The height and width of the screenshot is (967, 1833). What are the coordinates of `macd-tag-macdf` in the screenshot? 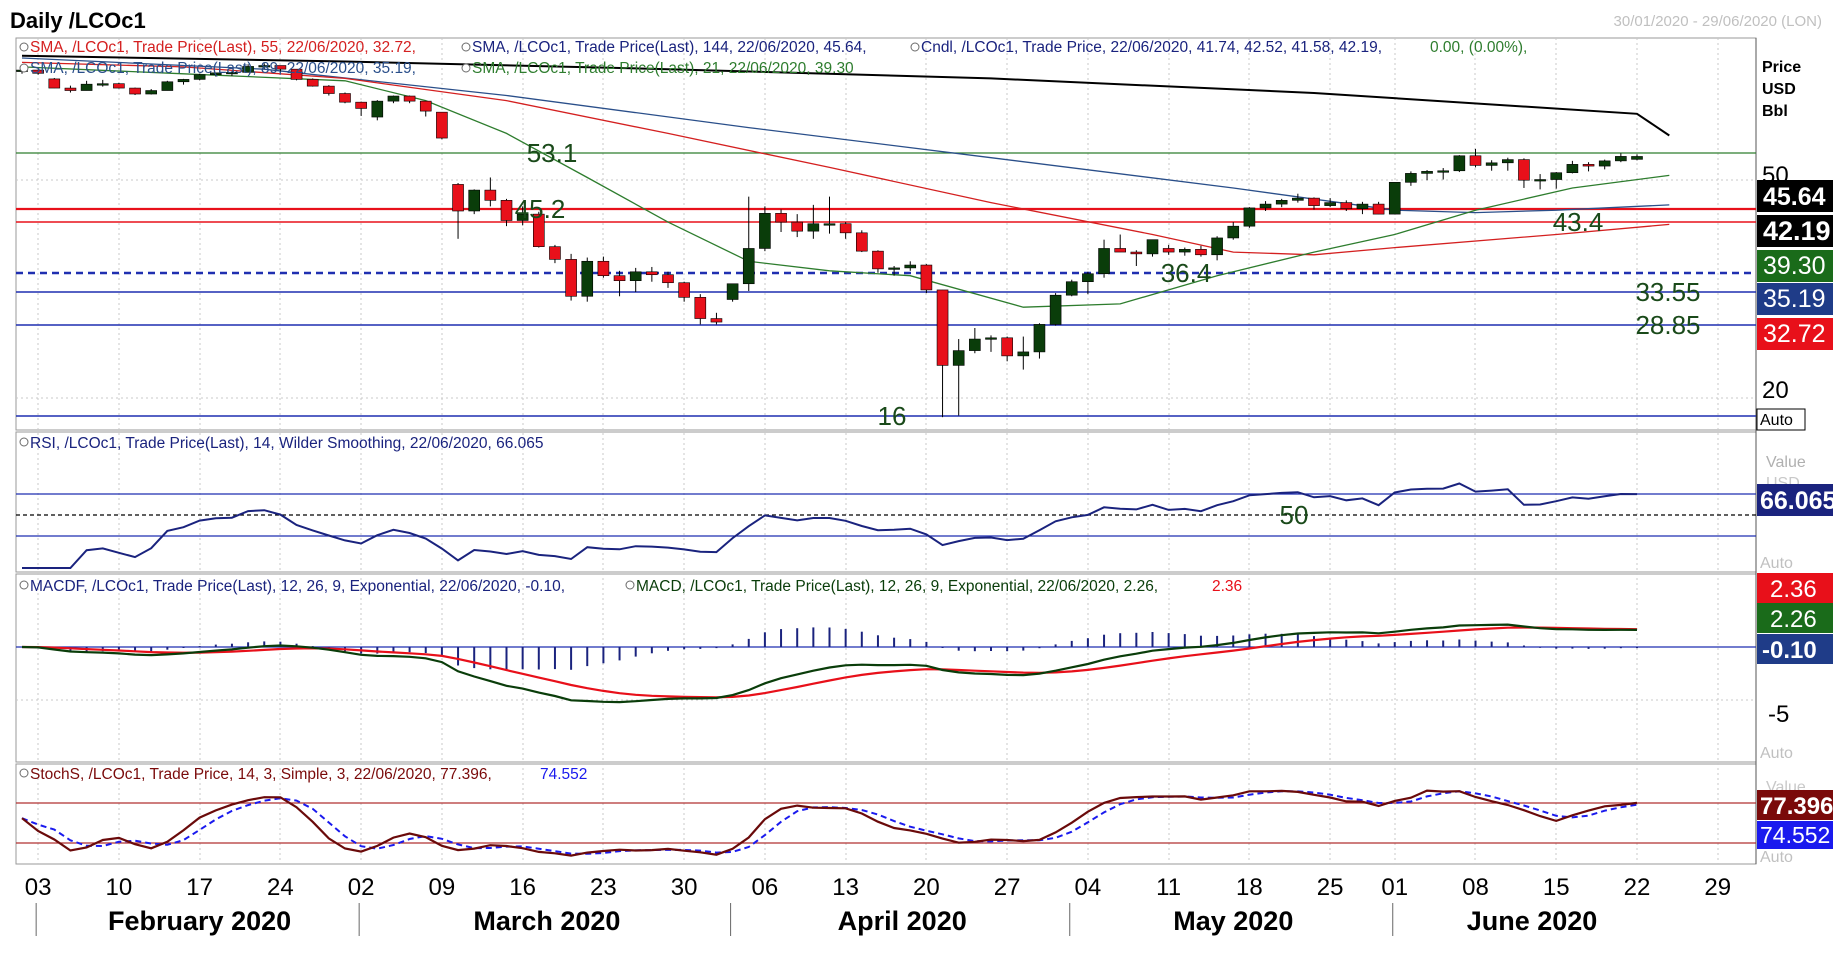 It's located at (1795, 649).